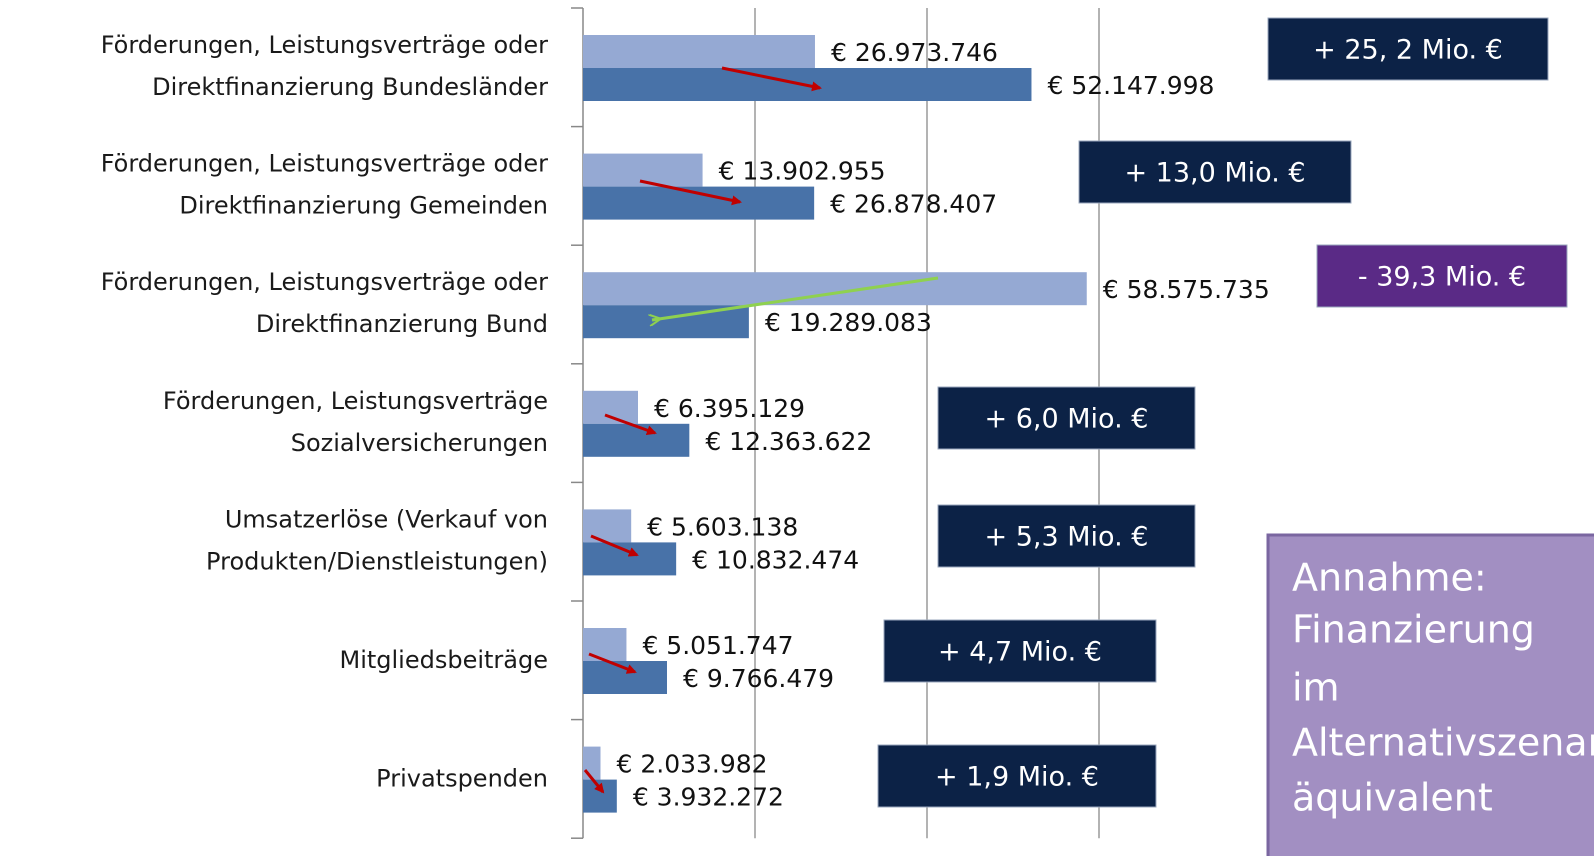 This screenshot has height=856, width=1594. I want to click on value-label: € 19.289.083, so click(848, 322).